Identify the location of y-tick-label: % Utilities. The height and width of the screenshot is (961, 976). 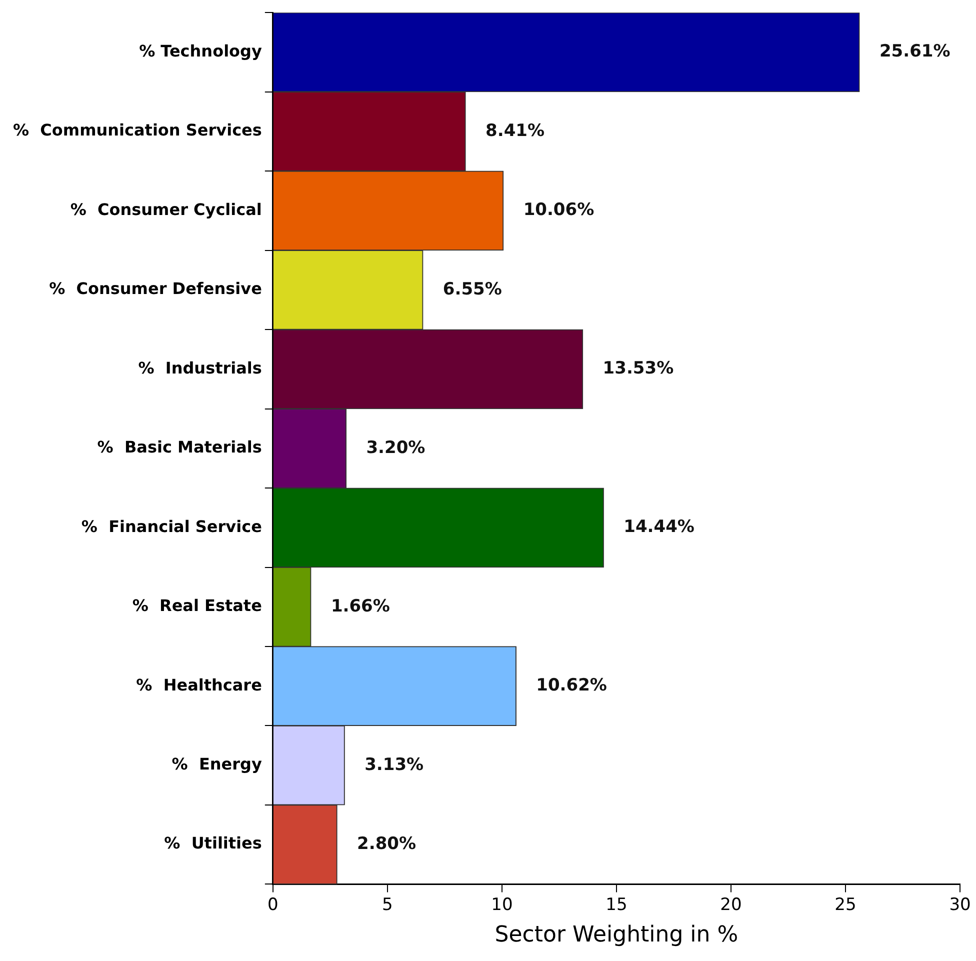
(213, 843).